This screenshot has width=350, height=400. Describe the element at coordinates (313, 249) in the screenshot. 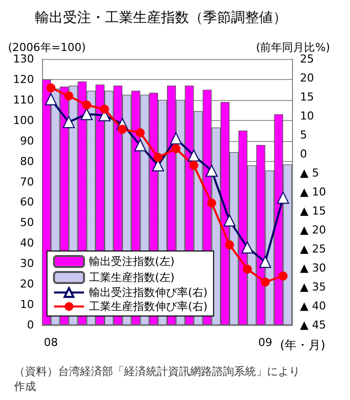

I see `y2-tick-label: ▲ 25` at that location.